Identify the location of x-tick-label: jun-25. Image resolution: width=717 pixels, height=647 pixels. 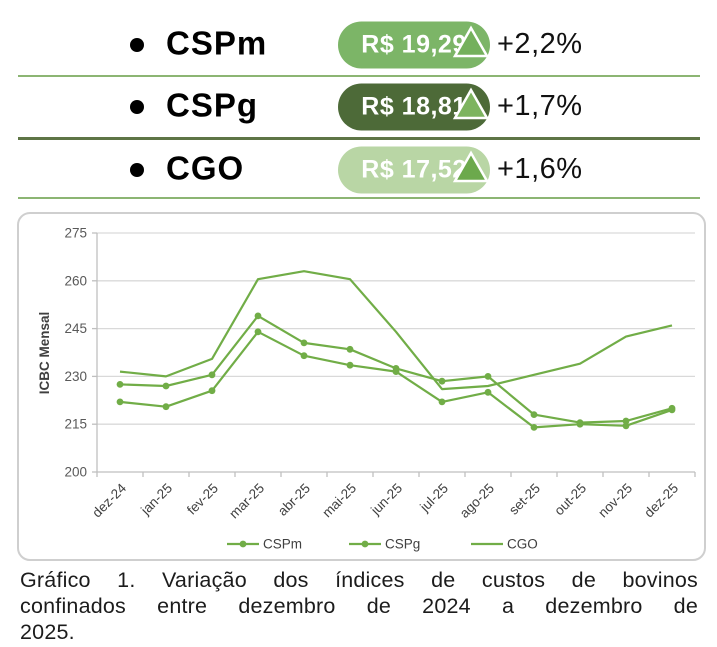
(386, 500).